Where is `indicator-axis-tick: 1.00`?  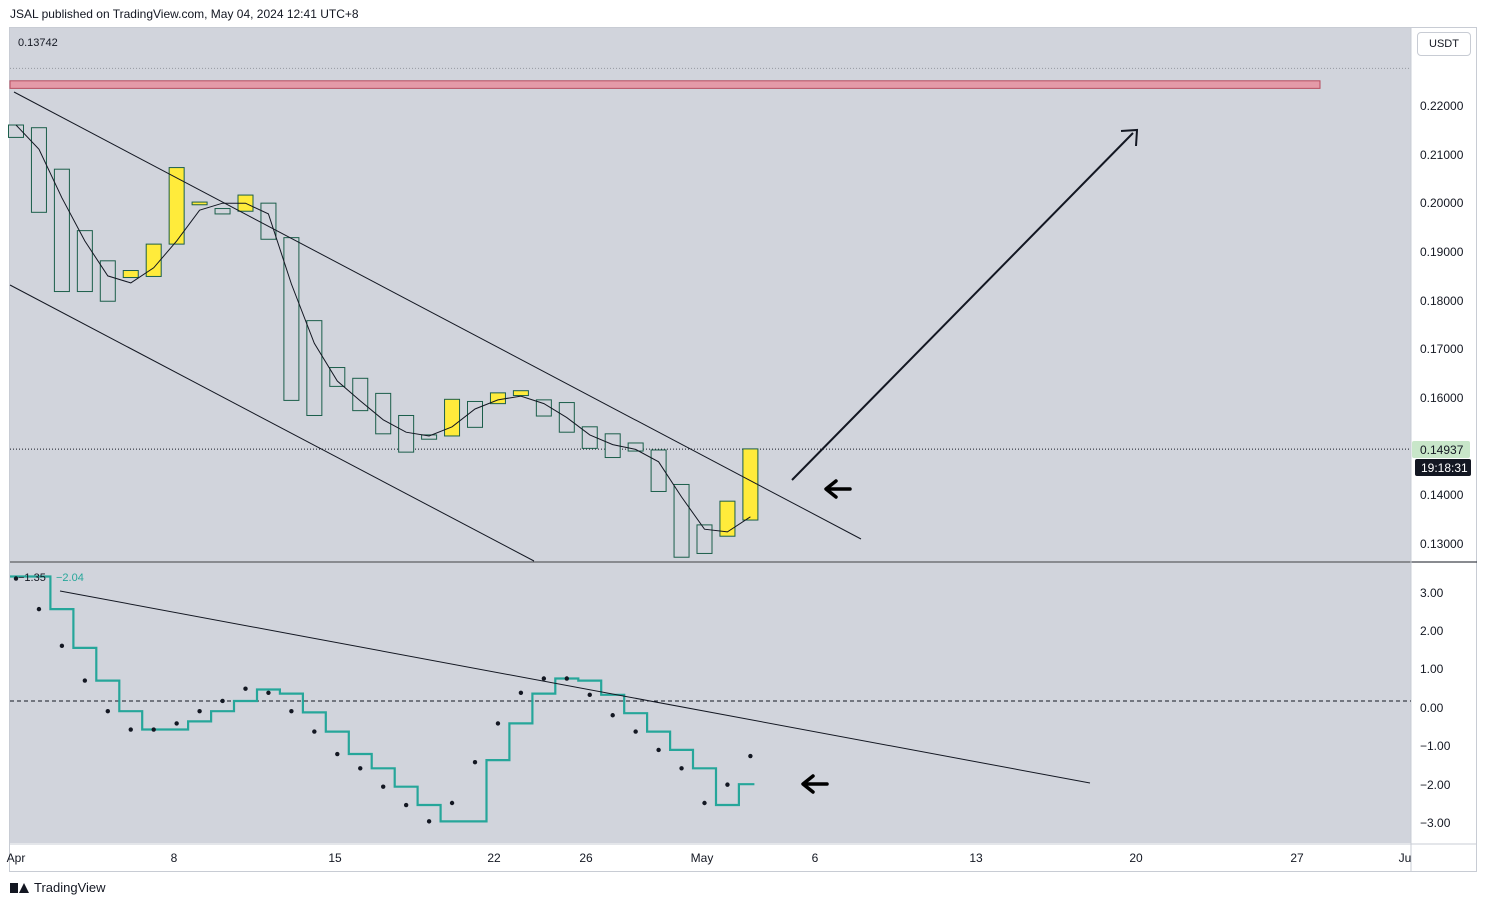
indicator-axis-tick: 1.00 is located at coordinates (1432, 669).